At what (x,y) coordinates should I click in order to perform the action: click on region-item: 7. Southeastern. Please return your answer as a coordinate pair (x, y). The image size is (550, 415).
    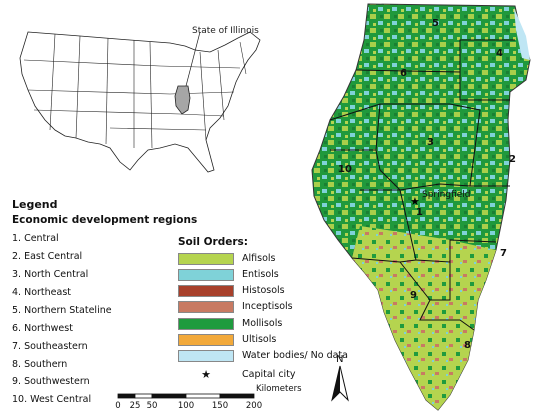
    Looking at the image, I should click on (50, 346).